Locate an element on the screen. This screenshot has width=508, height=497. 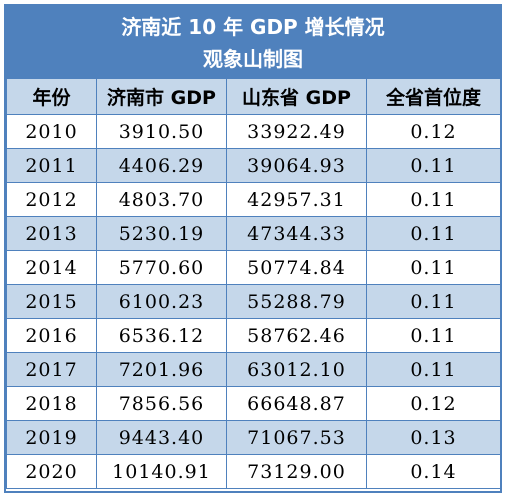
cell-jinan-gdp: 6536.12 is located at coordinates (161, 335).